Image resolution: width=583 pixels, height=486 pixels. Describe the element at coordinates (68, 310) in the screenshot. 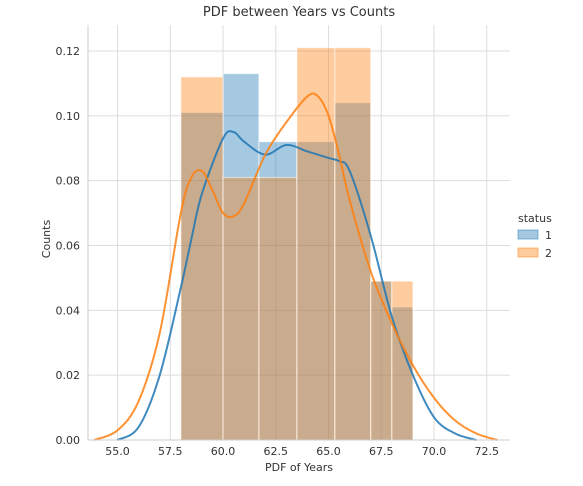

I see `y-tick-label: 0.04` at that location.